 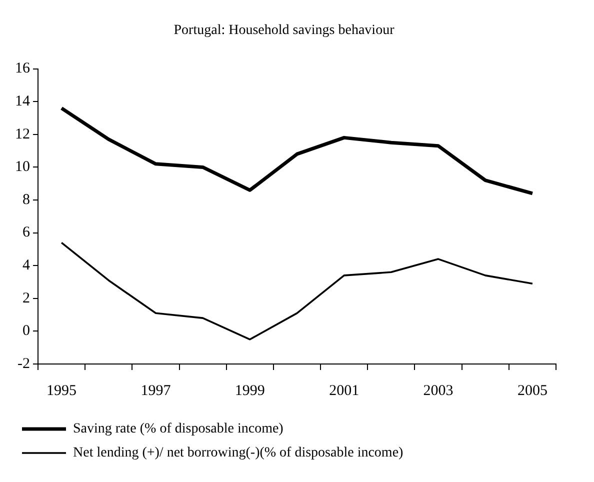 I want to click on x-tick-label: 2001, so click(x=344, y=390).